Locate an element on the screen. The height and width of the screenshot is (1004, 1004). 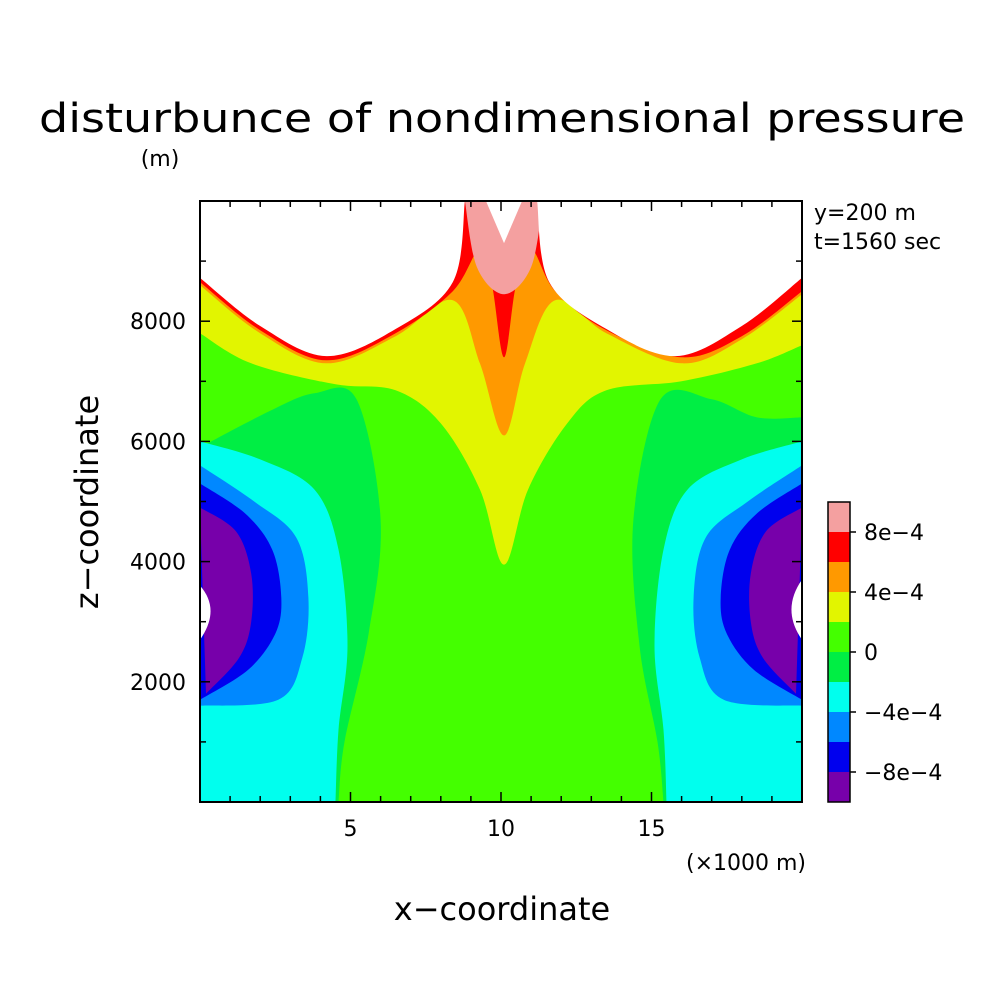
colorbar-label: −8e−4 is located at coordinates (903, 773).